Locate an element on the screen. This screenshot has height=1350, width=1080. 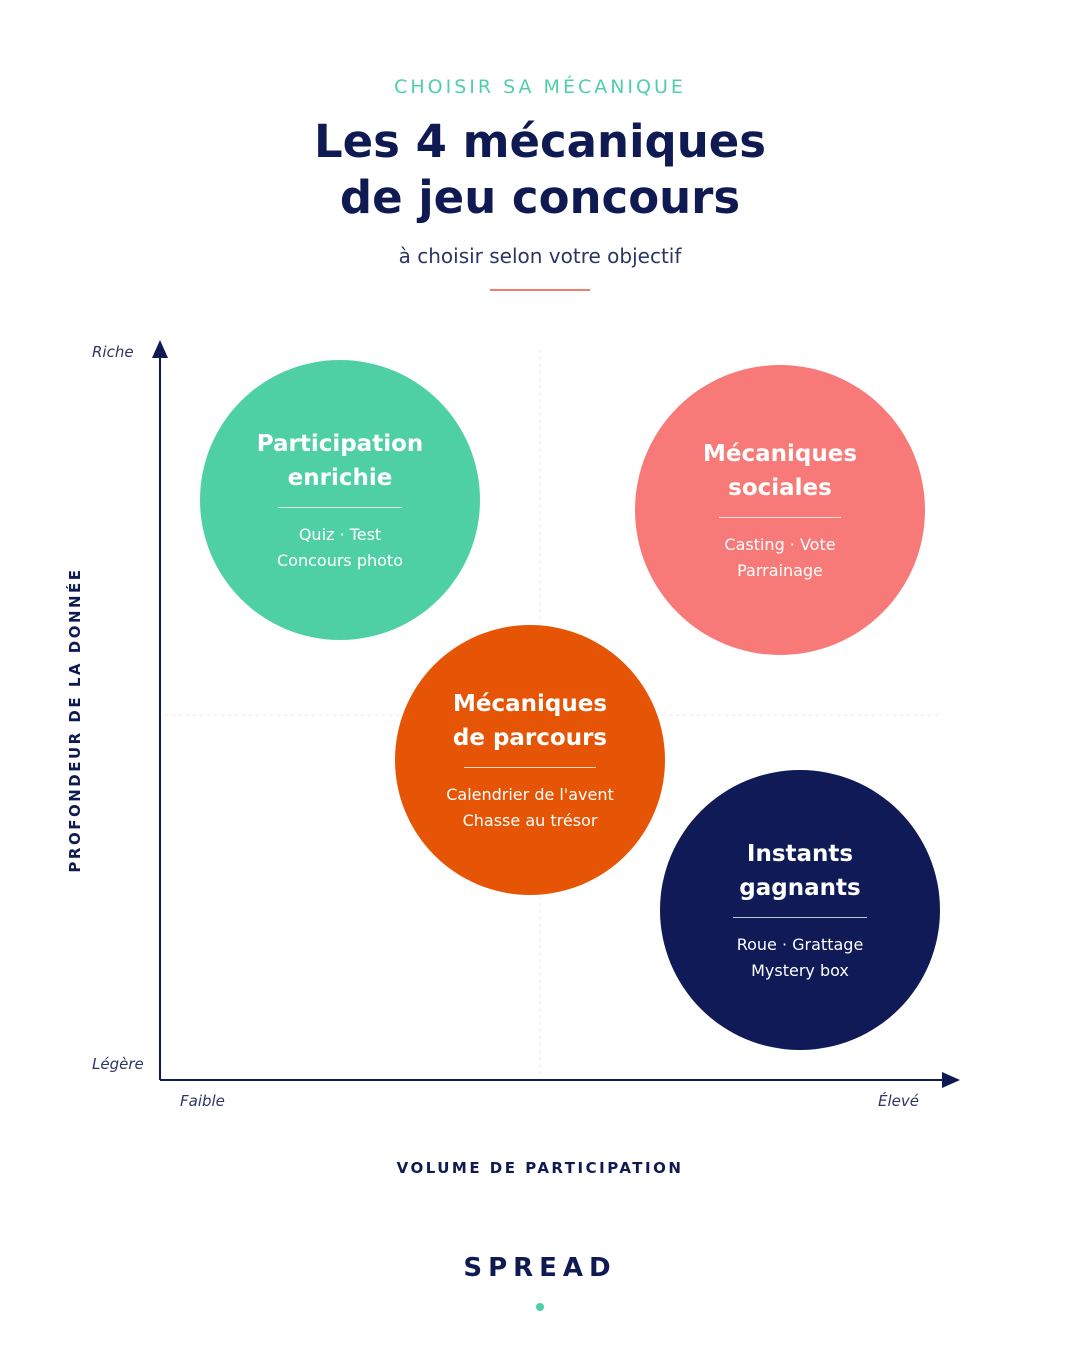
title-line-2: de jeu concours is located at coordinates (540, 197).